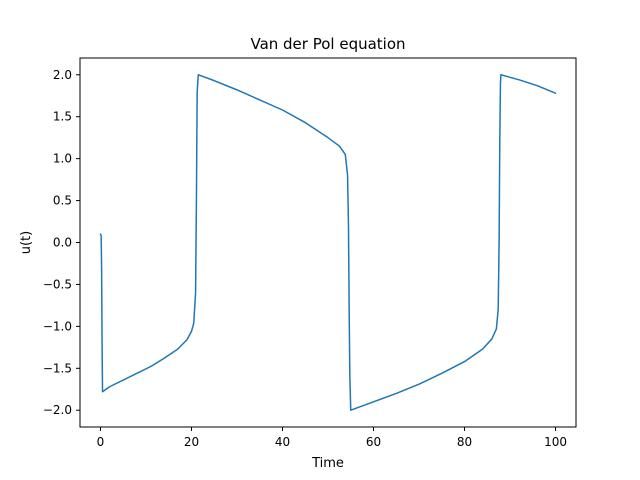 Image resolution: width=640 pixels, height=480 pixels. What do you see at coordinates (101, 442) in the screenshot?
I see `x-tick-label: 0` at bounding box center [101, 442].